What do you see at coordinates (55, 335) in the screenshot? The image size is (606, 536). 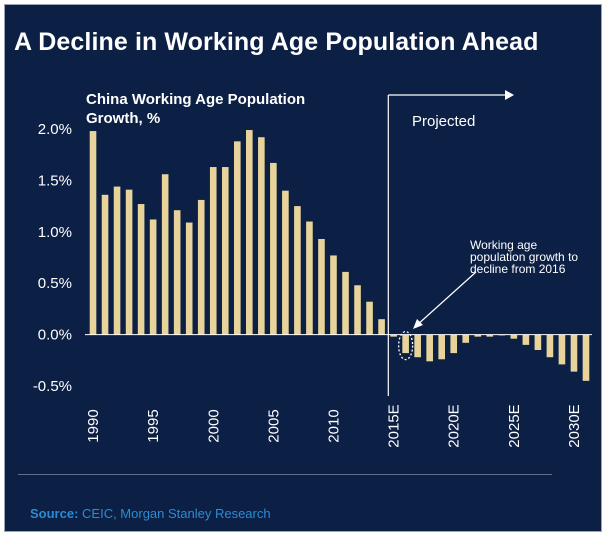 I see `y-tick-label: 0.0%` at bounding box center [55, 335].